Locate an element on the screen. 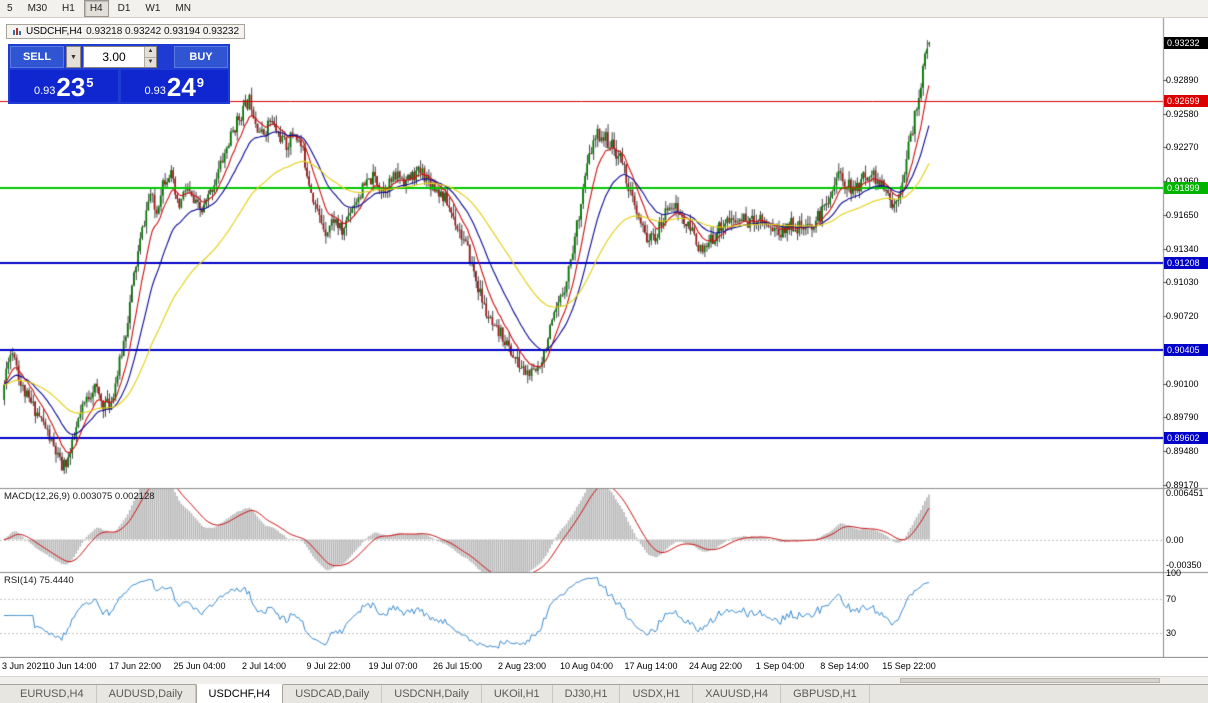  rsi-axis-label: 70 is located at coordinates (1171, 598).